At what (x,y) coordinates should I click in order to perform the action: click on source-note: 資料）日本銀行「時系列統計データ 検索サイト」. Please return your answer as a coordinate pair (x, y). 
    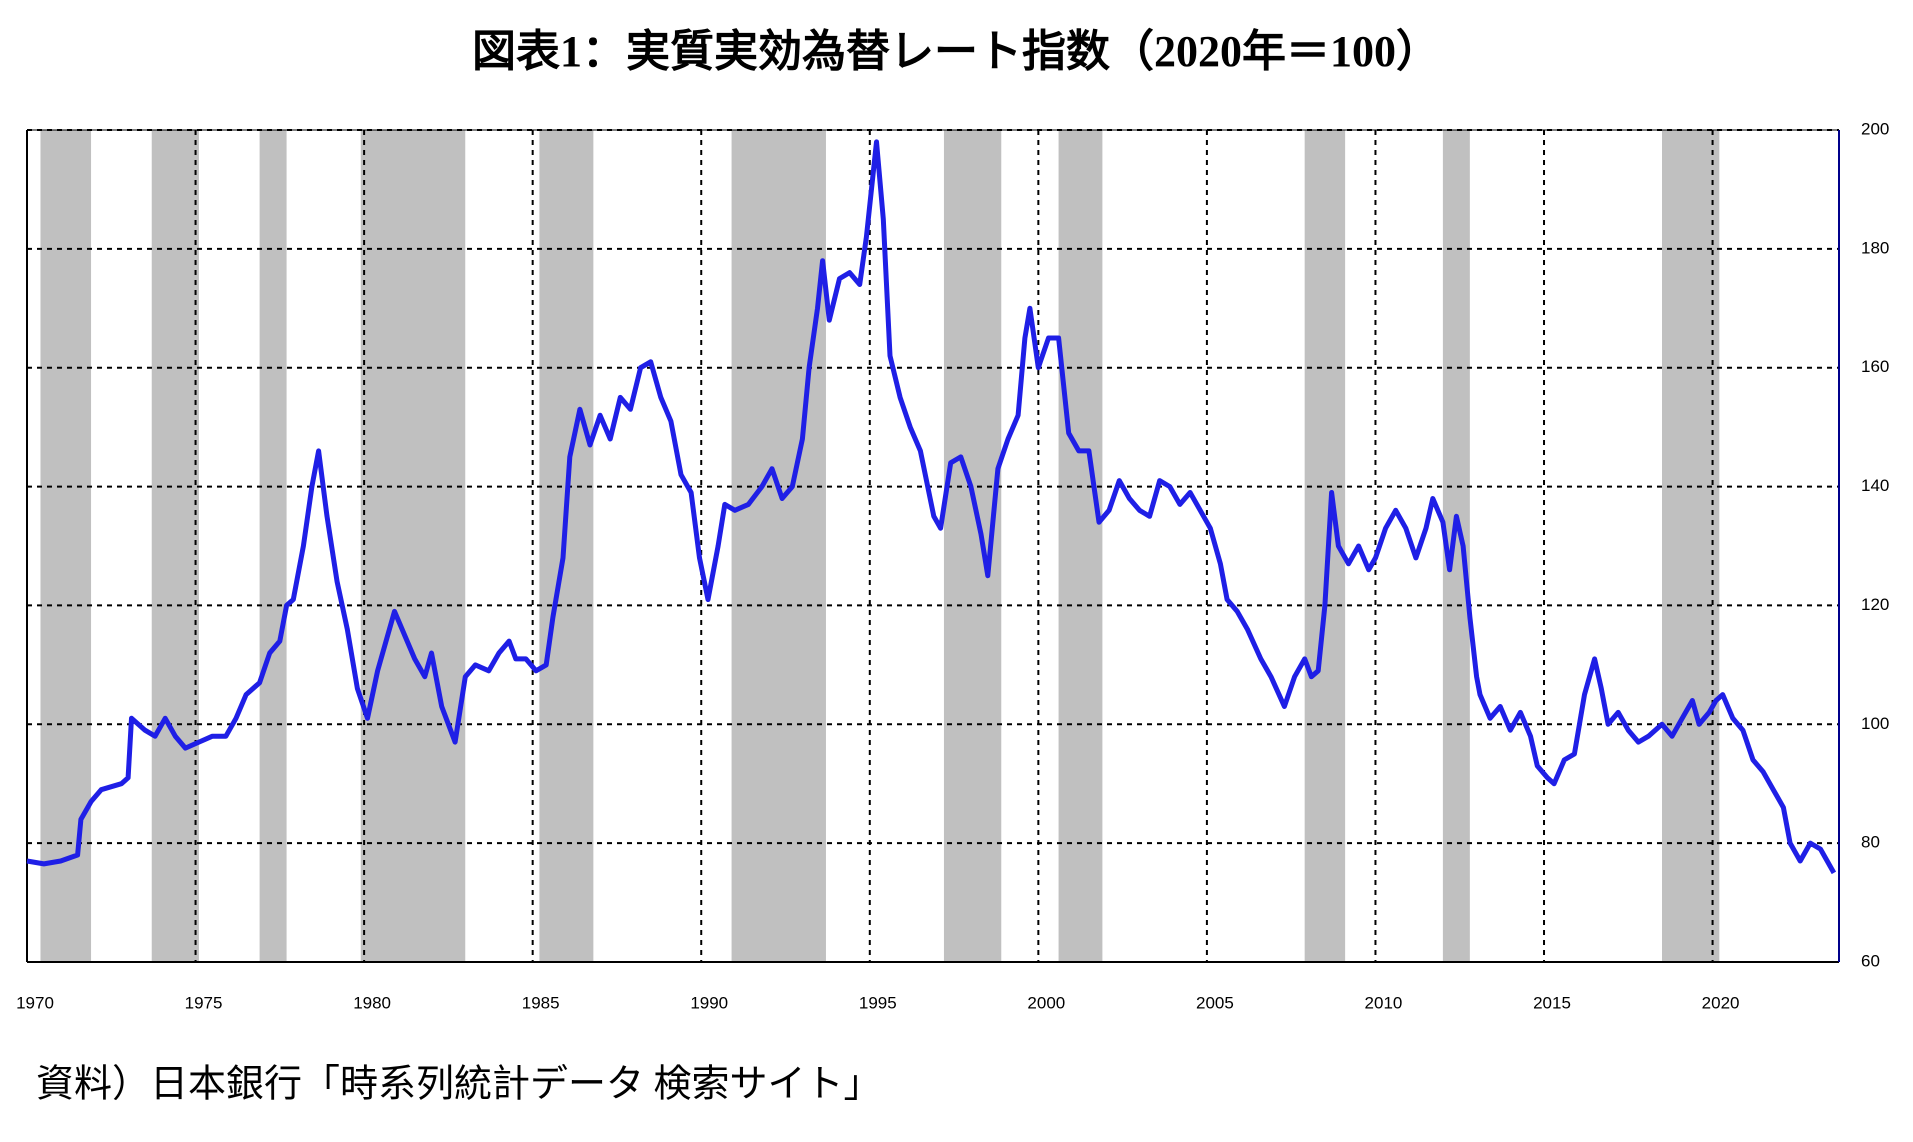
    Looking at the image, I should click on (459, 1085).